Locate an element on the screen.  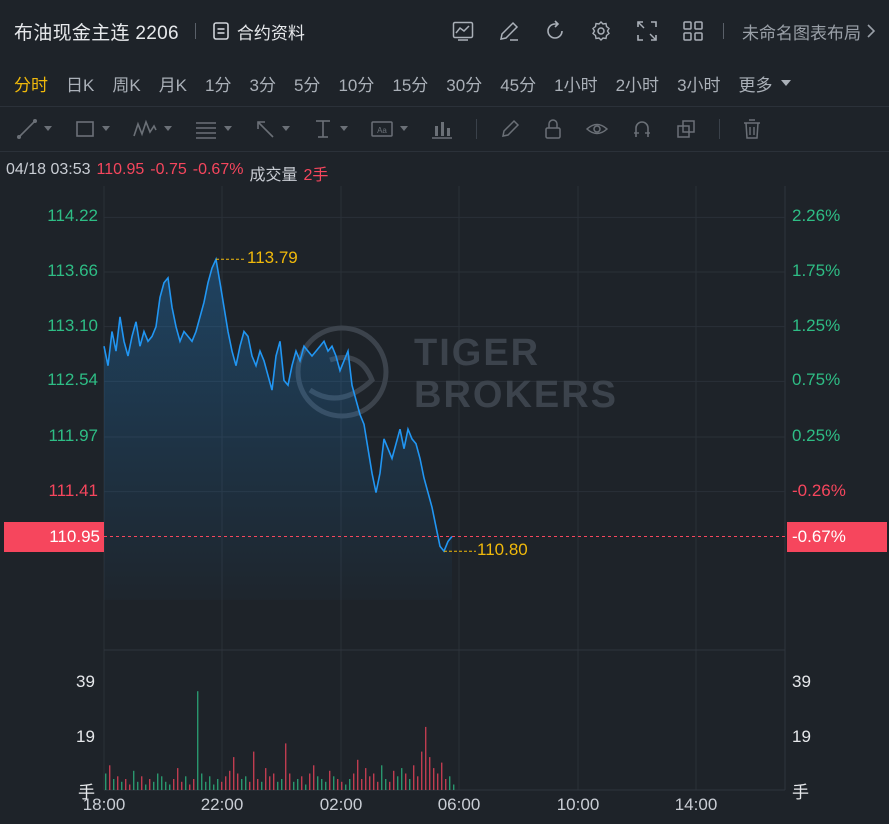
y-axis-right-tick: 1.75% is located at coordinates (816, 270).